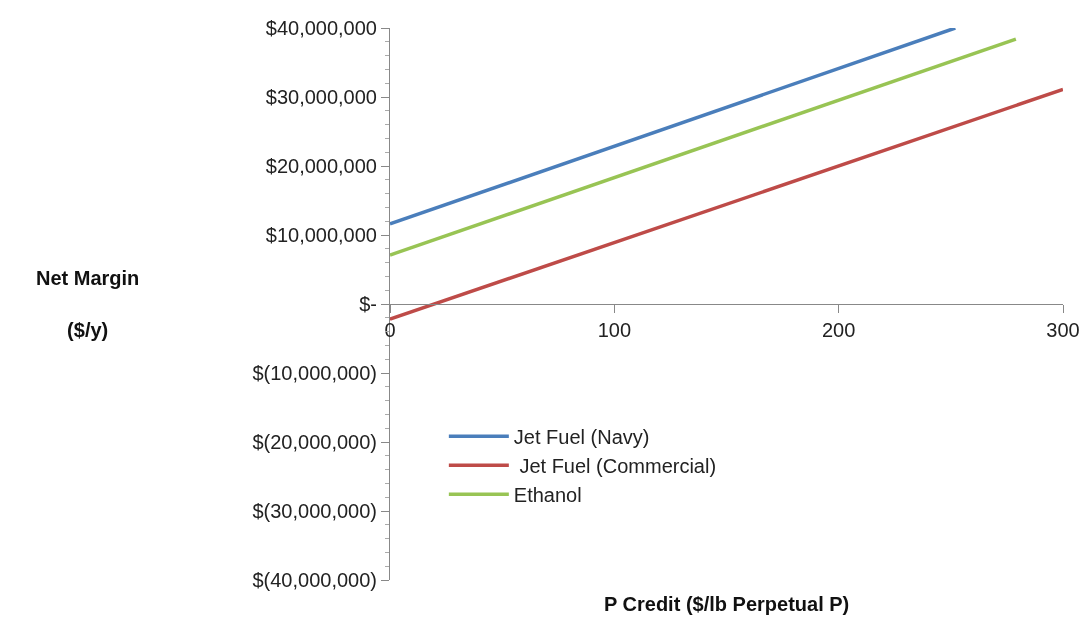  I want to click on y-tick-label: $(30,000,000), so click(314, 511).